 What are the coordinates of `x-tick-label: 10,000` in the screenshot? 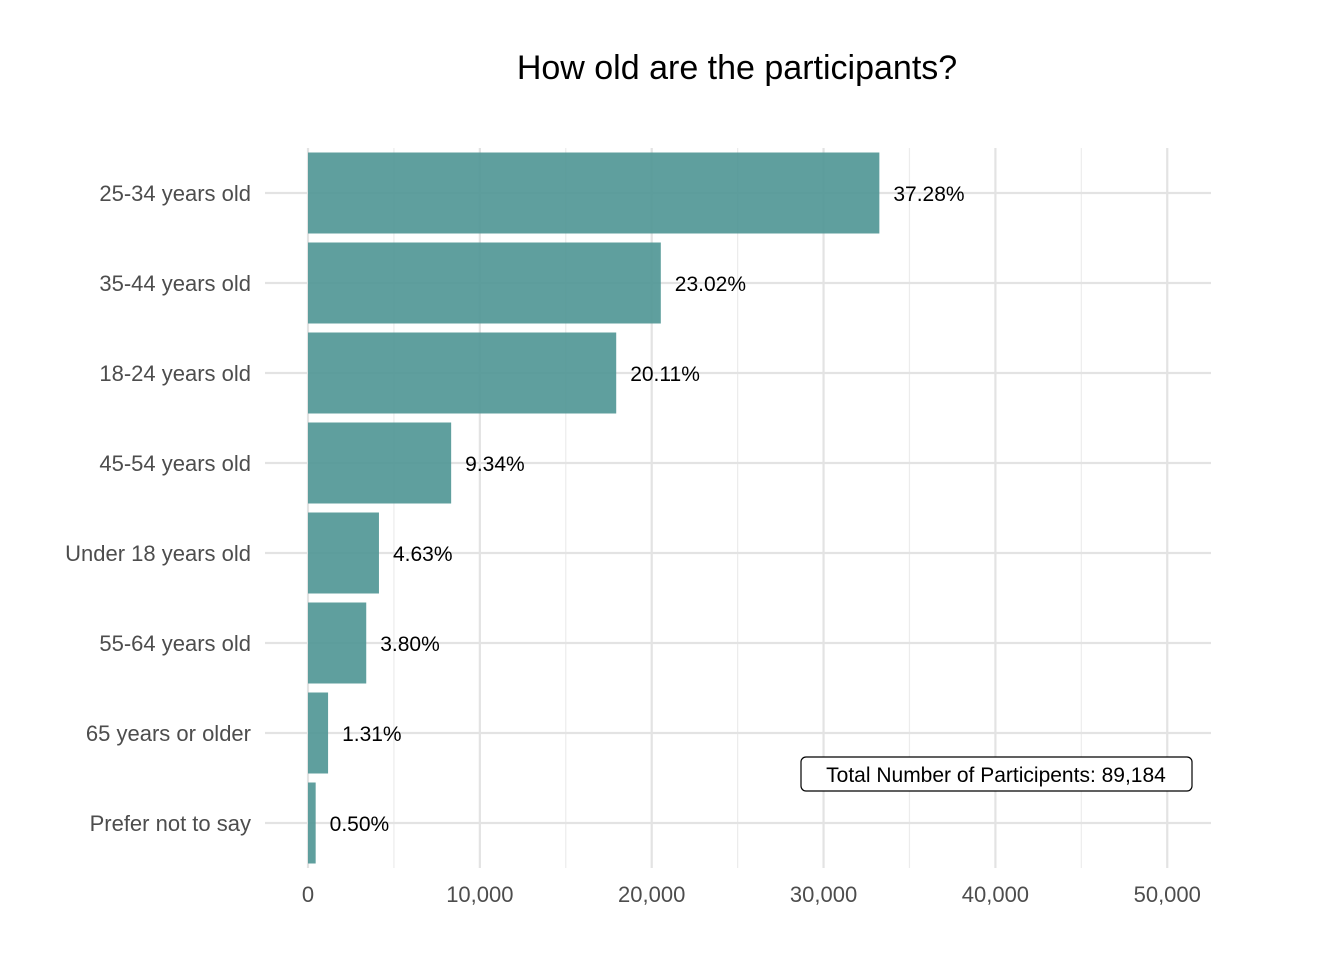 It's located at (479, 894).